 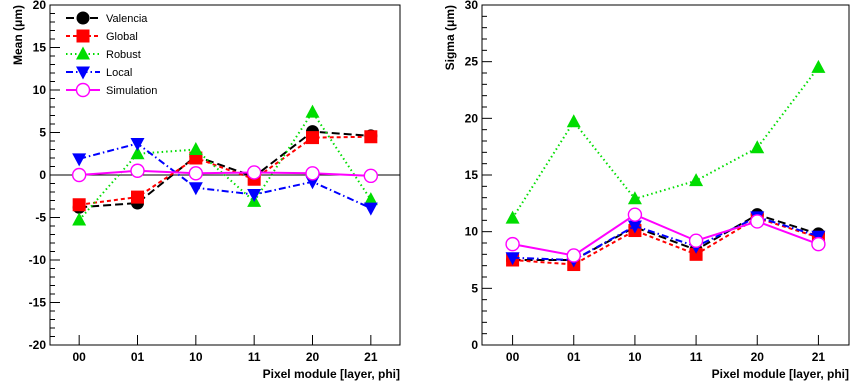 What do you see at coordinates (123, 55) in the screenshot?
I see `legend-label-robust: Robust` at bounding box center [123, 55].